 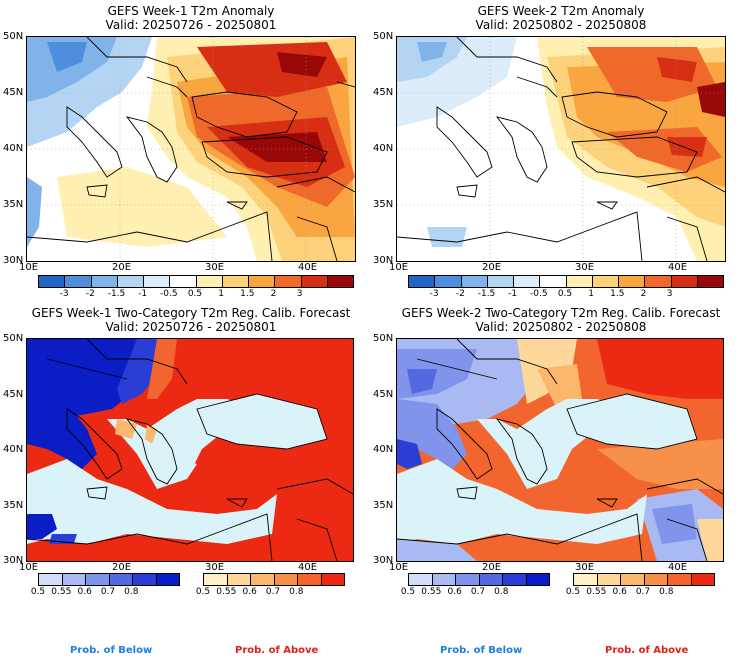 What do you see at coordinates (561, 327) in the screenshot?
I see `panel4-valid-range: Valid: 20250802 - 20250808` at bounding box center [561, 327].